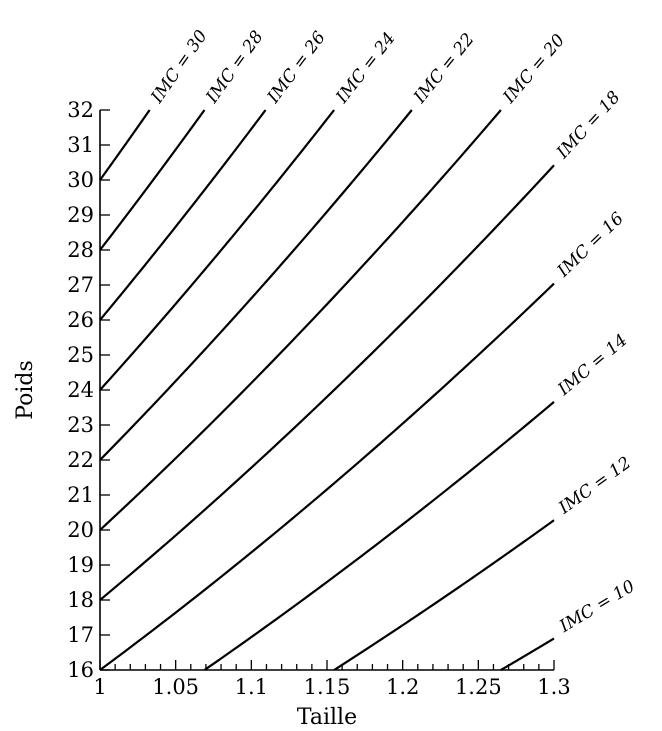  What do you see at coordinates (235, 67) in the screenshot?
I see `curve-label-imc-28: IMC = 28` at bounding box center [235, 67].